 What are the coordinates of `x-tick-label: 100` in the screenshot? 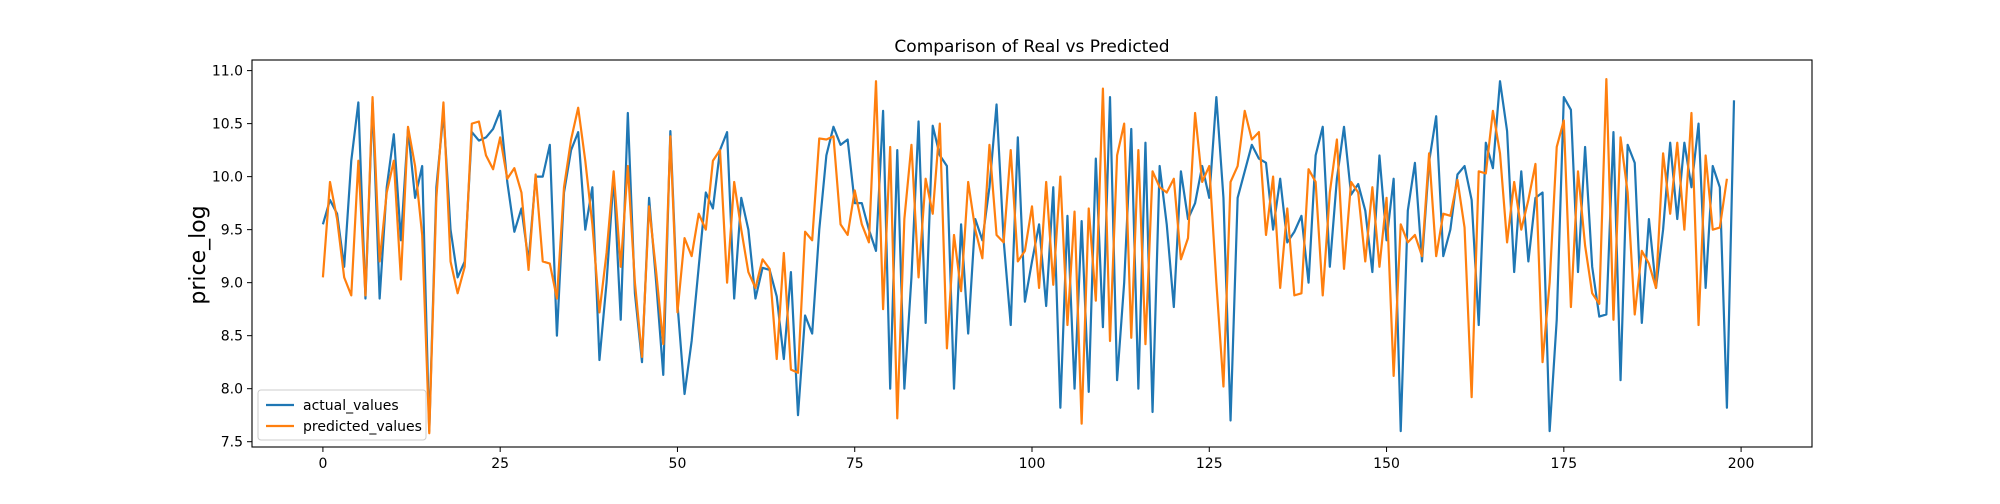 It's located at (1032, 464).